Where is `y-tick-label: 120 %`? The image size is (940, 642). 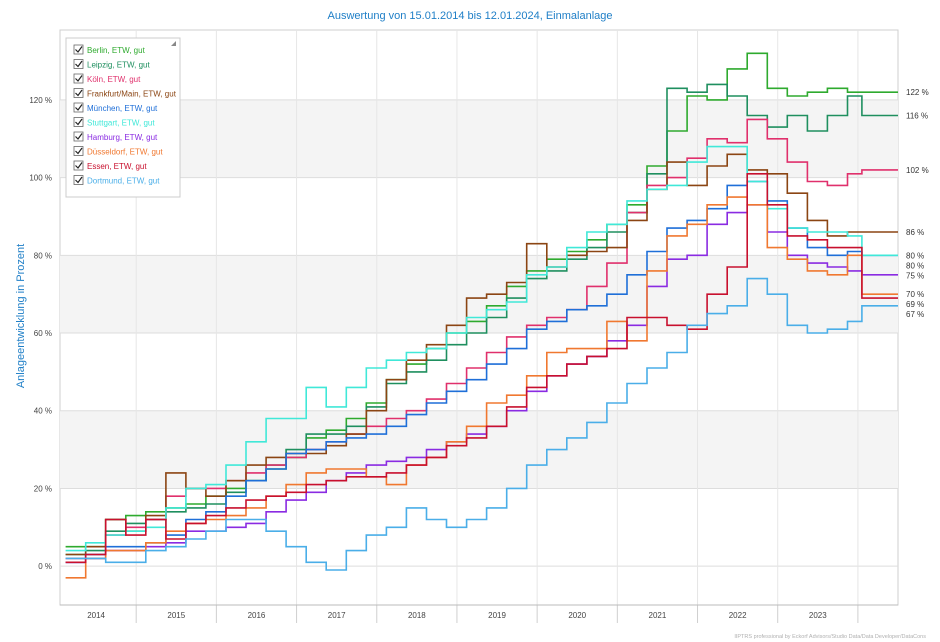 y-tick-label: 120 % is located at coordinates (40, 100).